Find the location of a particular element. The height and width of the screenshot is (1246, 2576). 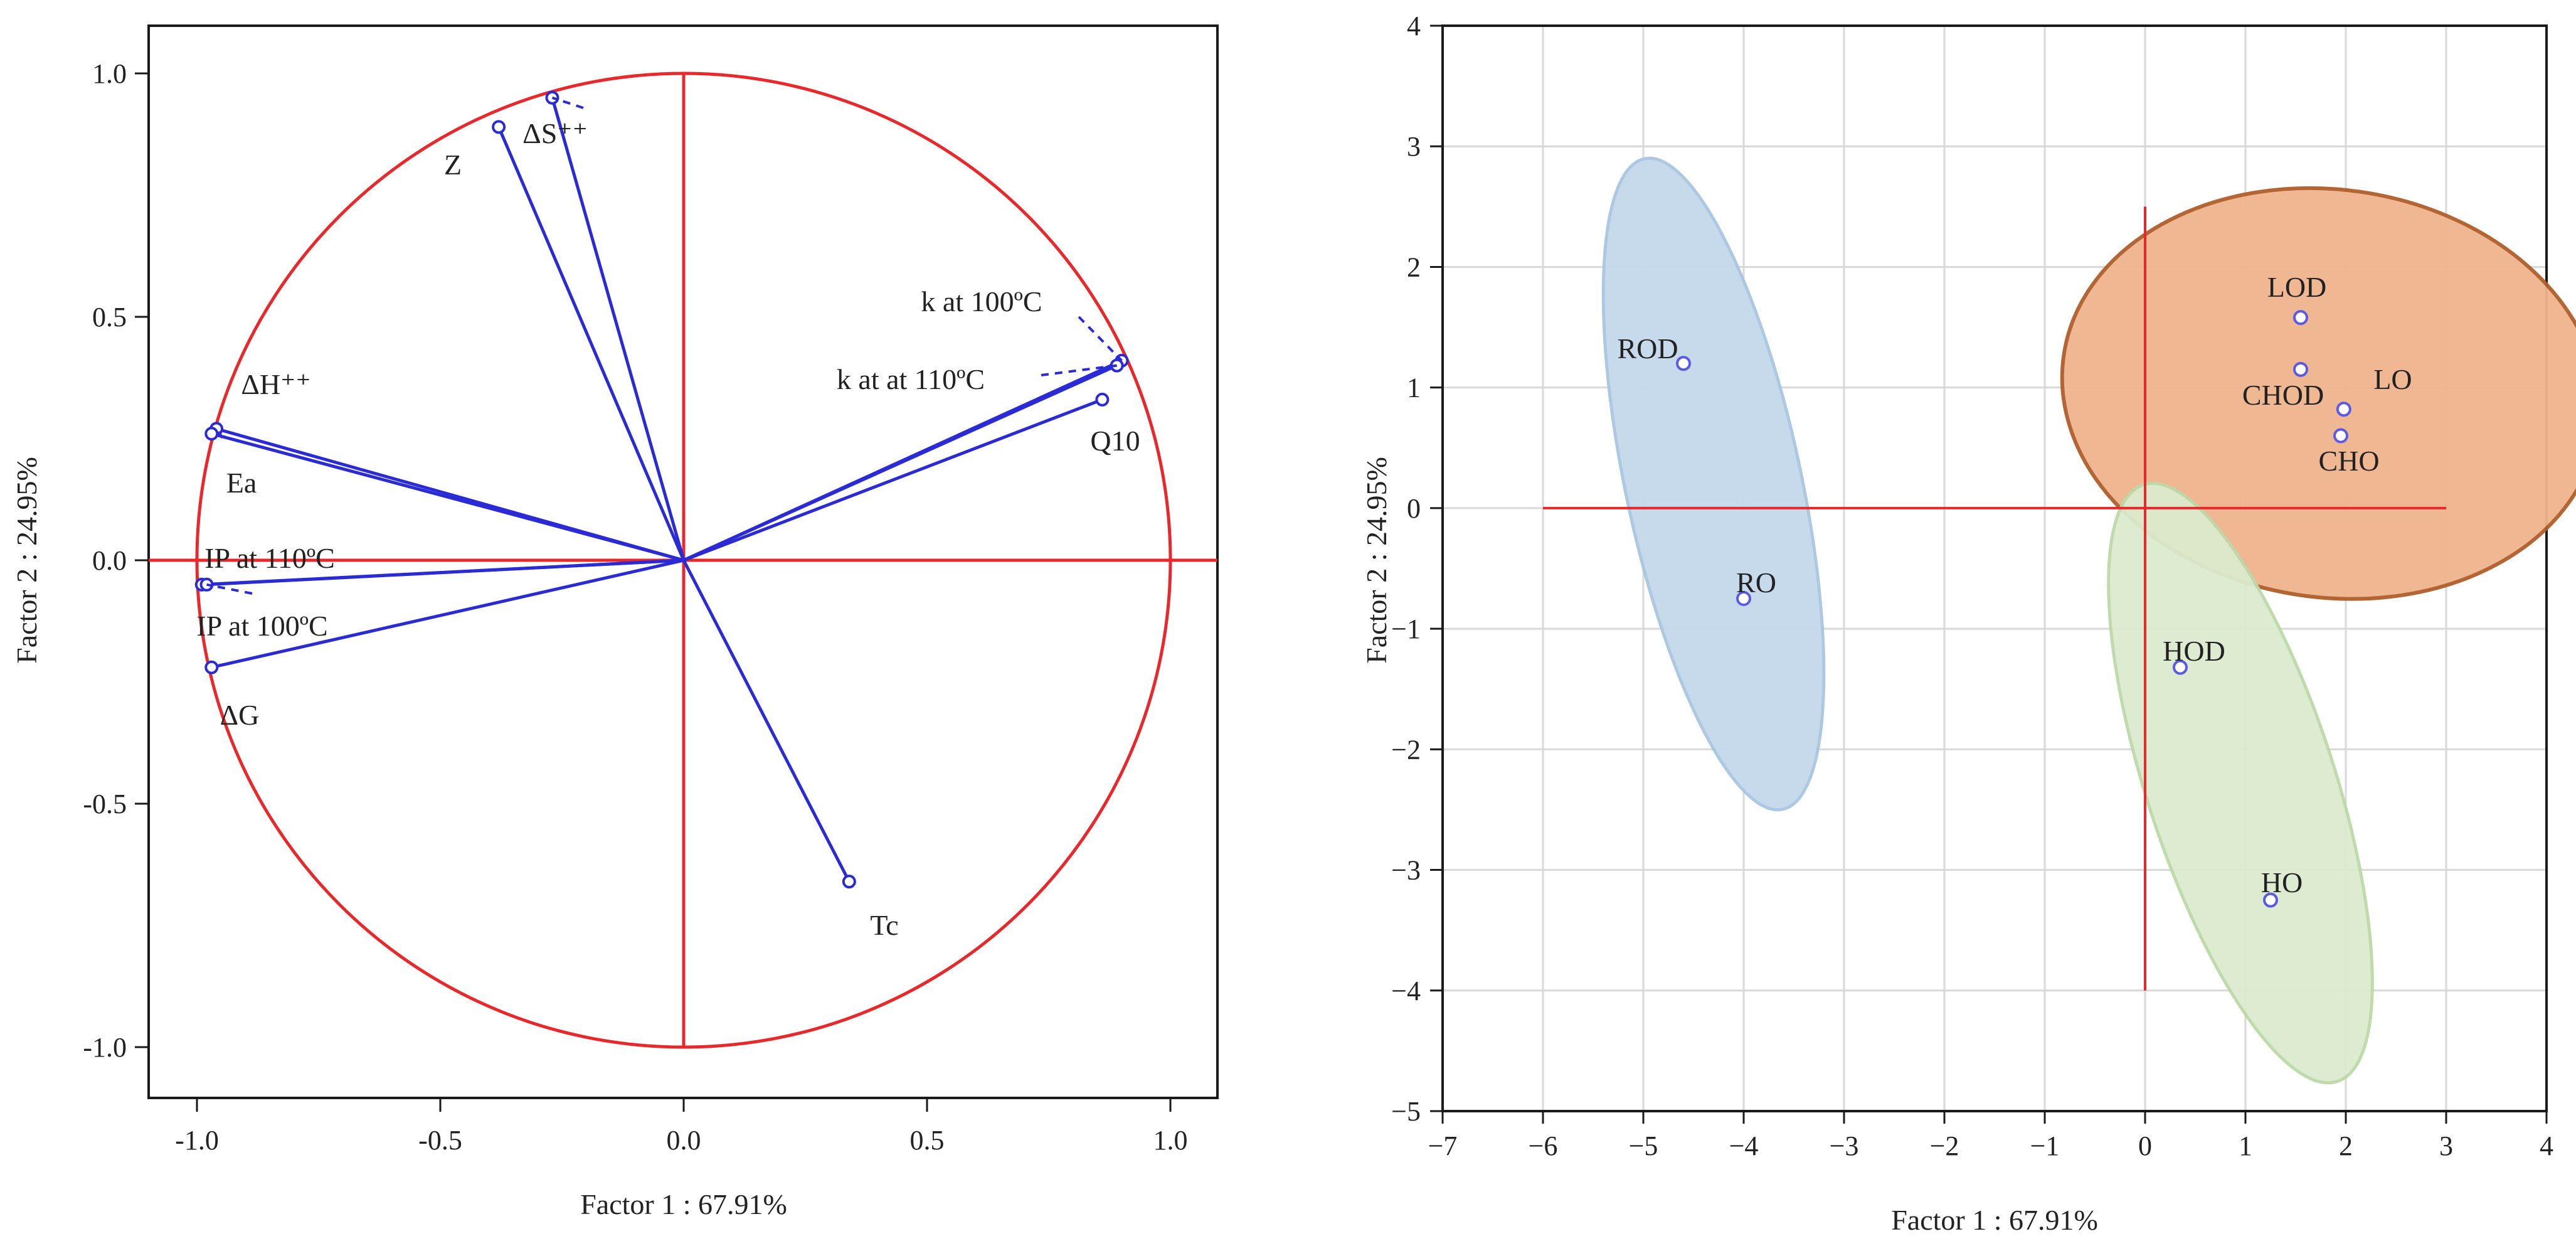

left-y-axis-label: Factor 2 : 24.95% is located at coordinates (27, 560).